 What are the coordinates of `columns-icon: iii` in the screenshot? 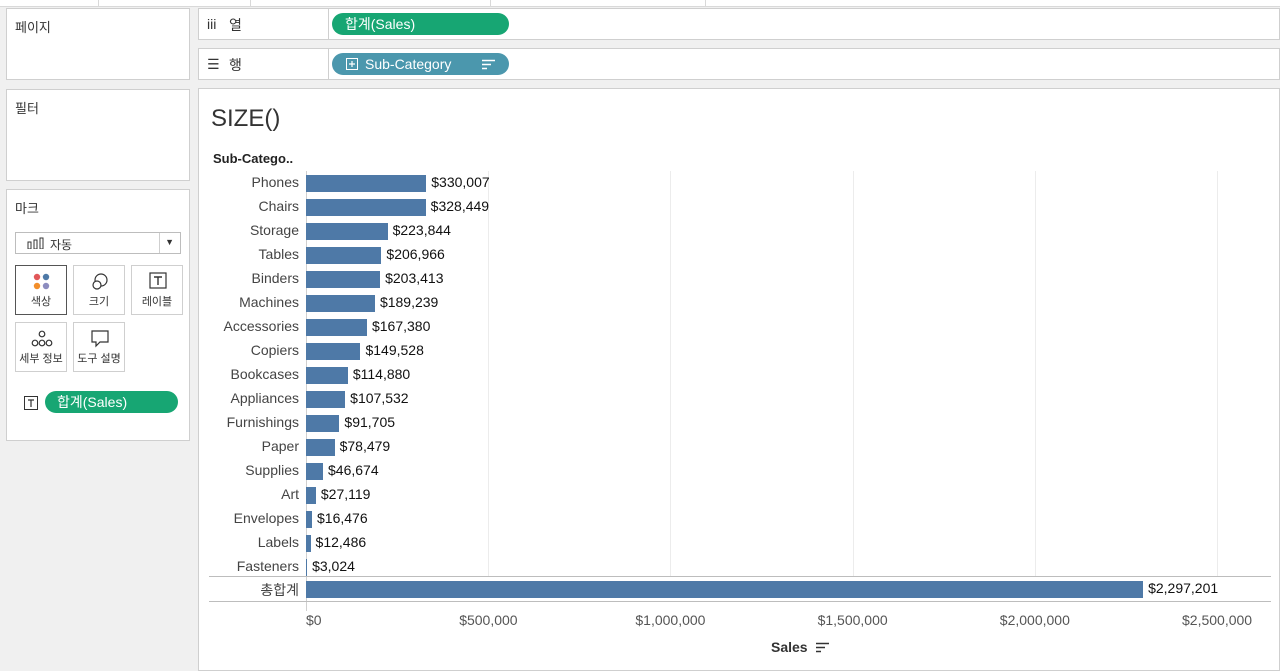 It's located at (212, 24).